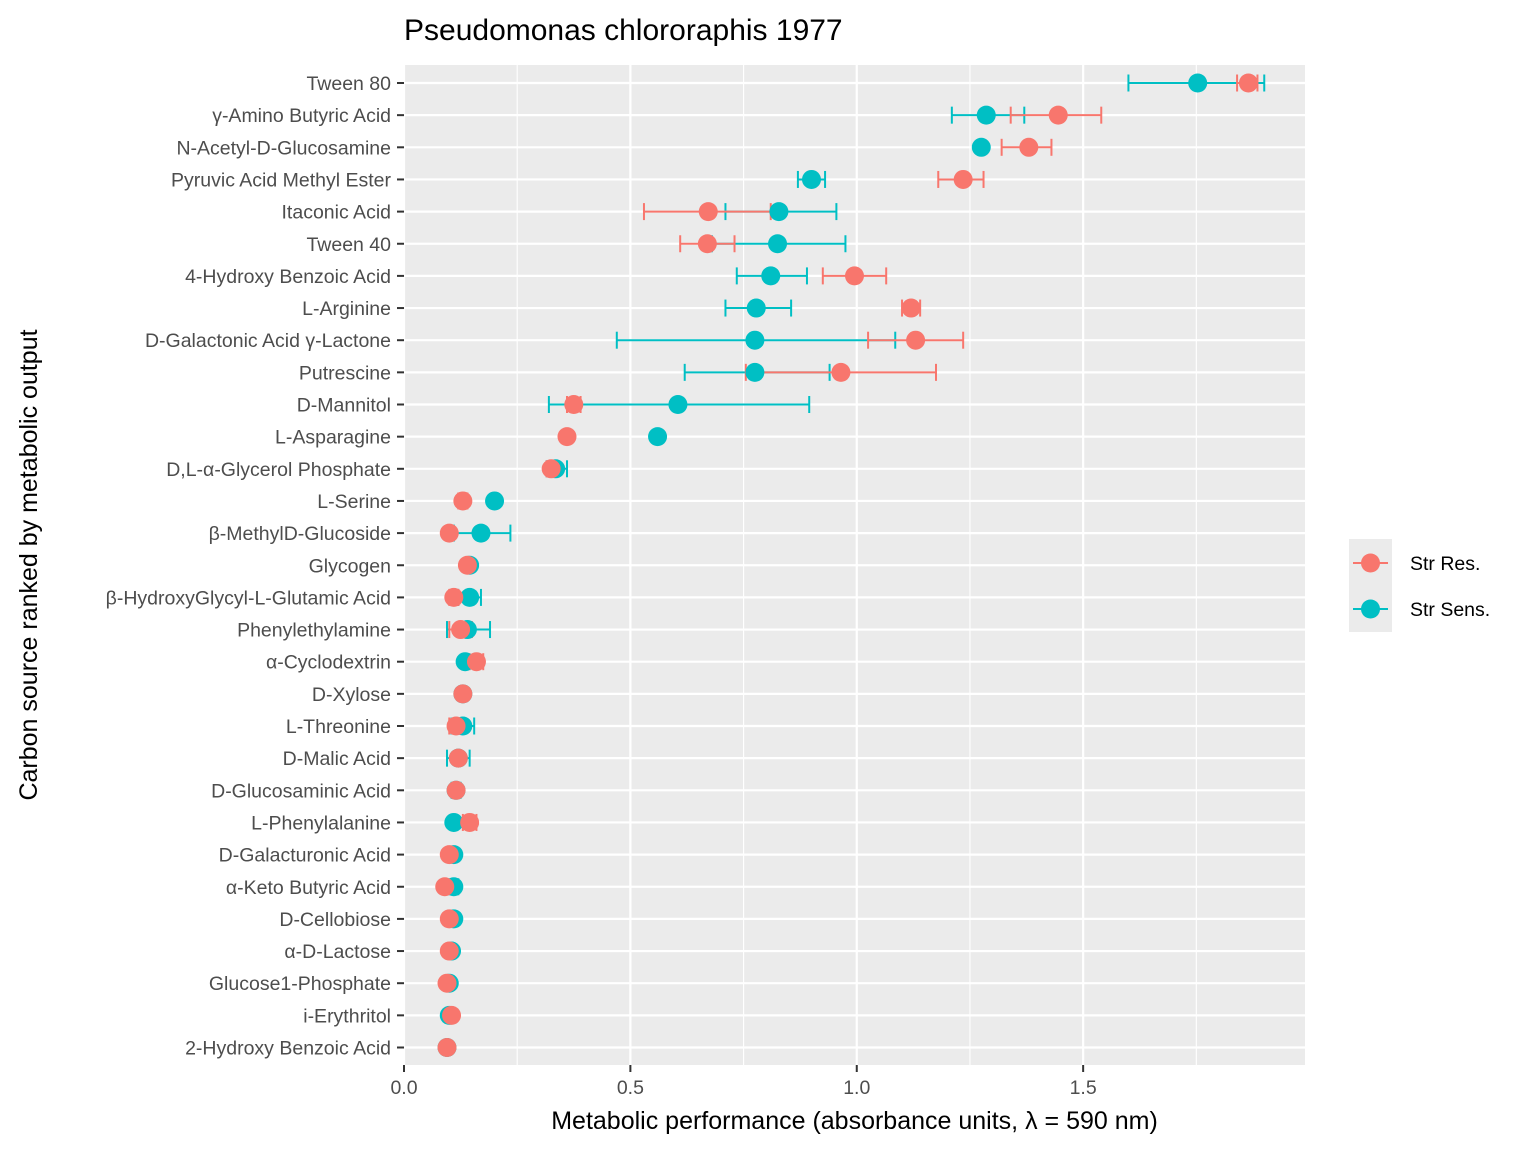 The image size is (1536, 1157). Describe the element at coordinates (350, 566) in the screenshot. I see `y-tick-label: Glycogen` at that location.